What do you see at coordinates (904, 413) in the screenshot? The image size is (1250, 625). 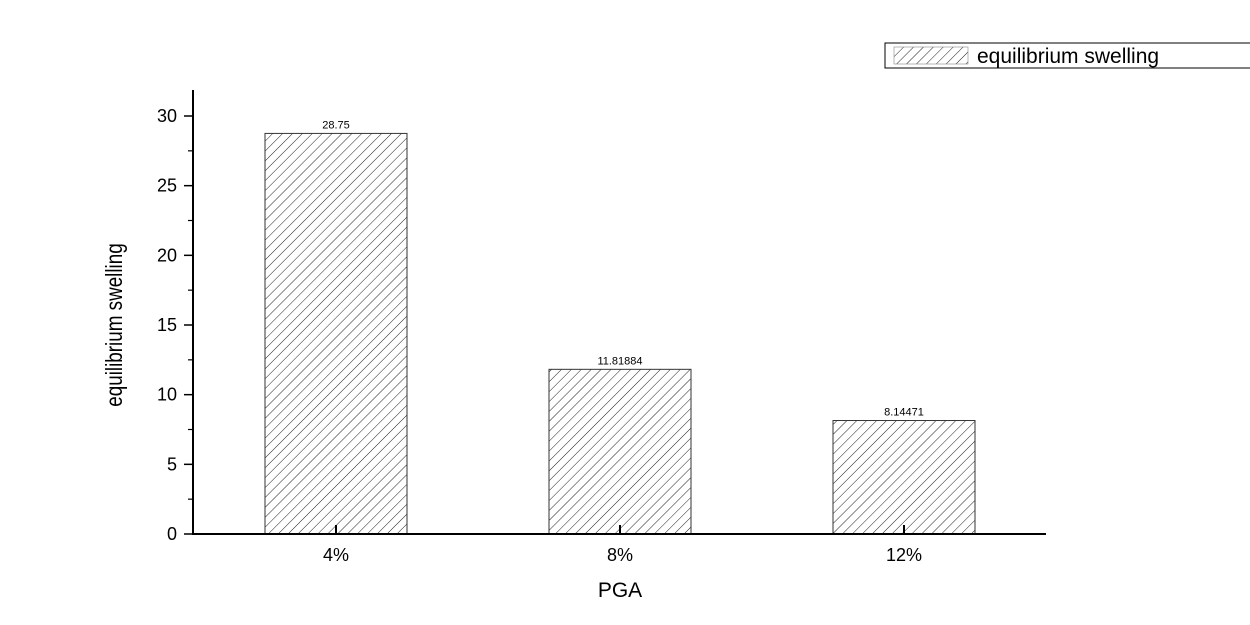 I see `data-label: 8.14471` at bounding box center [904, 413].